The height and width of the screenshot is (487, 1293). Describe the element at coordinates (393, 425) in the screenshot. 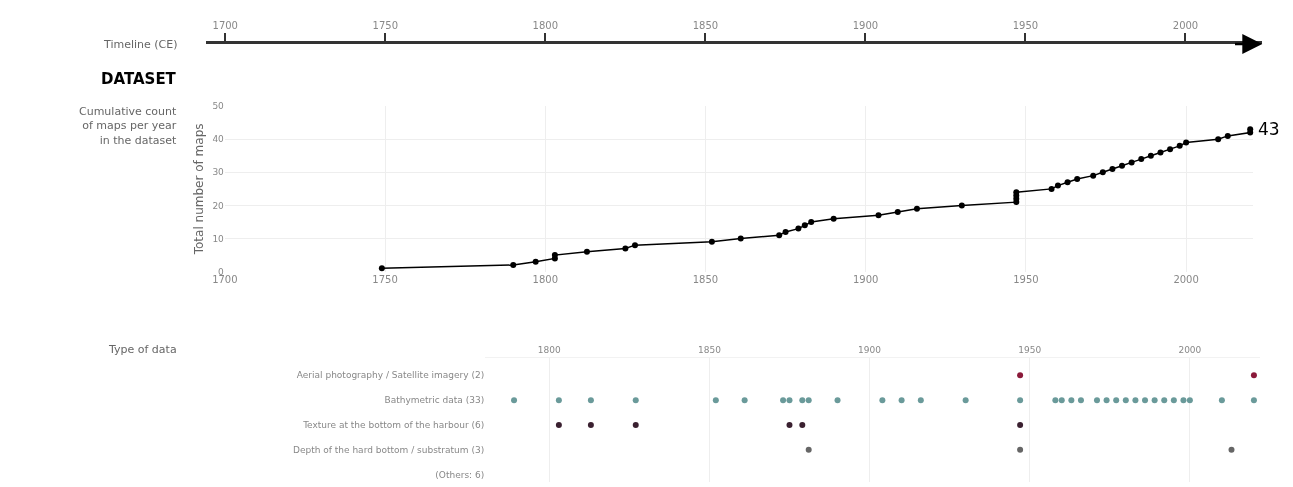

I see `y-tick-label: Texture at the bottom of the harbour (6)` at that location.